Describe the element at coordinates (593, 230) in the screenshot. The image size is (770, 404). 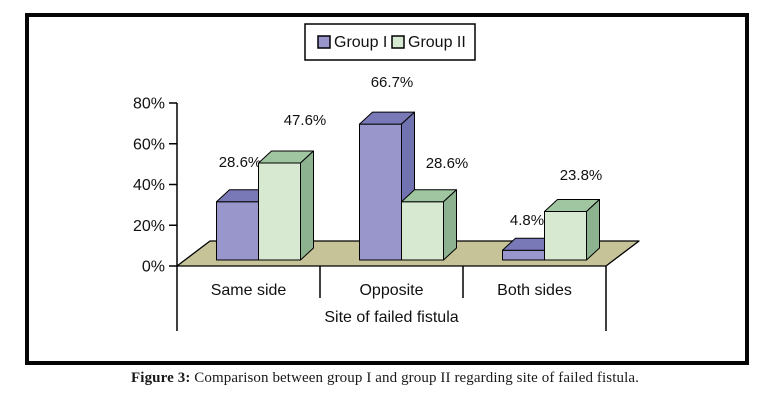
I see `bar-group-ii-both-sides-side` at that location.